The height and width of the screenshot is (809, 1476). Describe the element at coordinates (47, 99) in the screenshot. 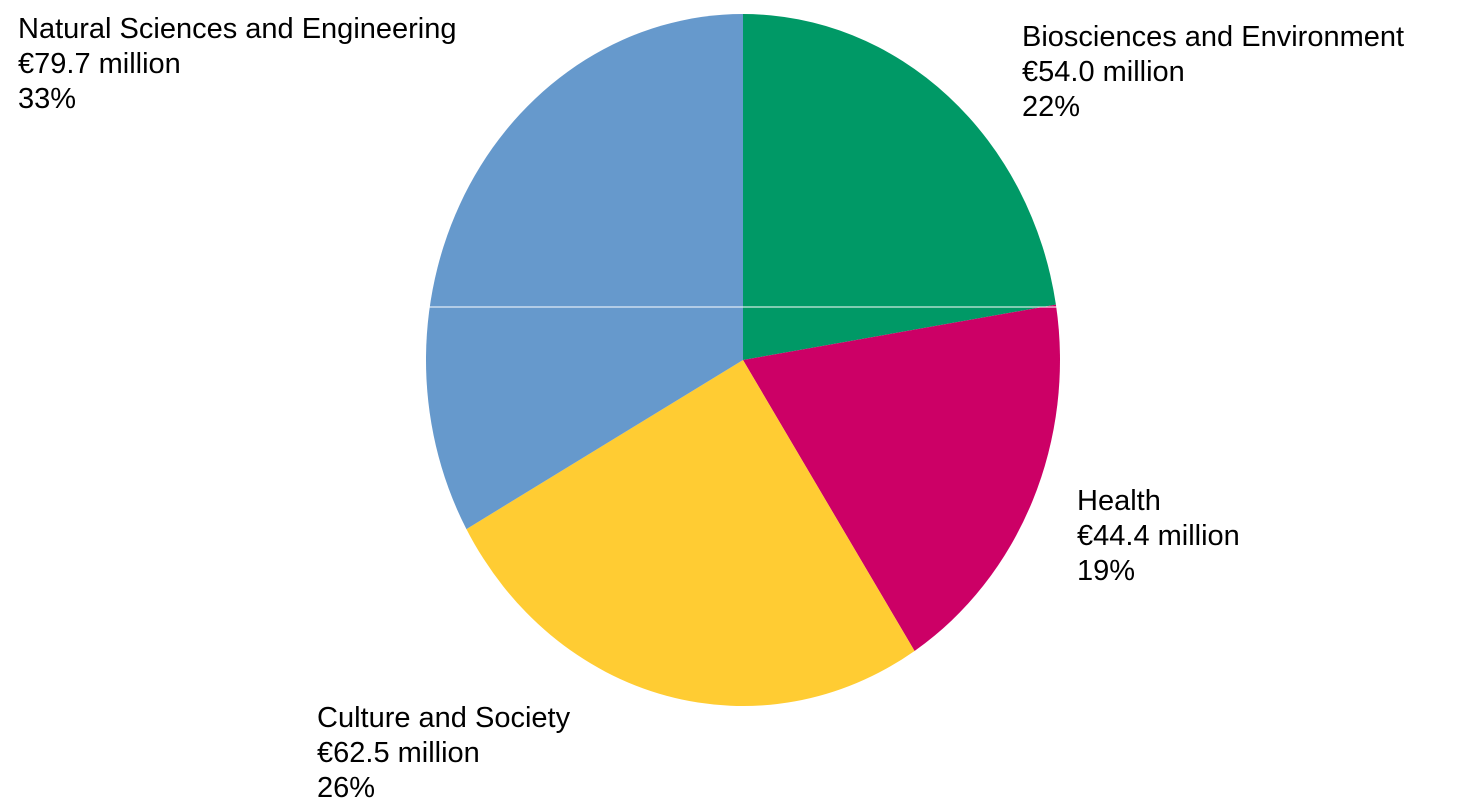

I see `slice-percent: 33%` at that location.